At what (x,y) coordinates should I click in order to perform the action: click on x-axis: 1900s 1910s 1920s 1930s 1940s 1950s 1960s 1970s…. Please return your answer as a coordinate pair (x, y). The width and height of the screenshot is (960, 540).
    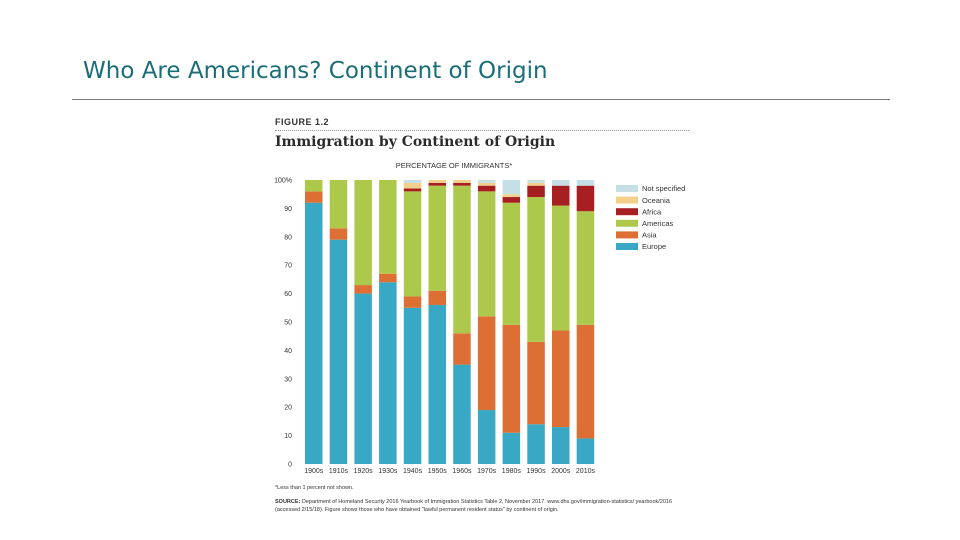
    Looking at the image, I should click on (449, 471).